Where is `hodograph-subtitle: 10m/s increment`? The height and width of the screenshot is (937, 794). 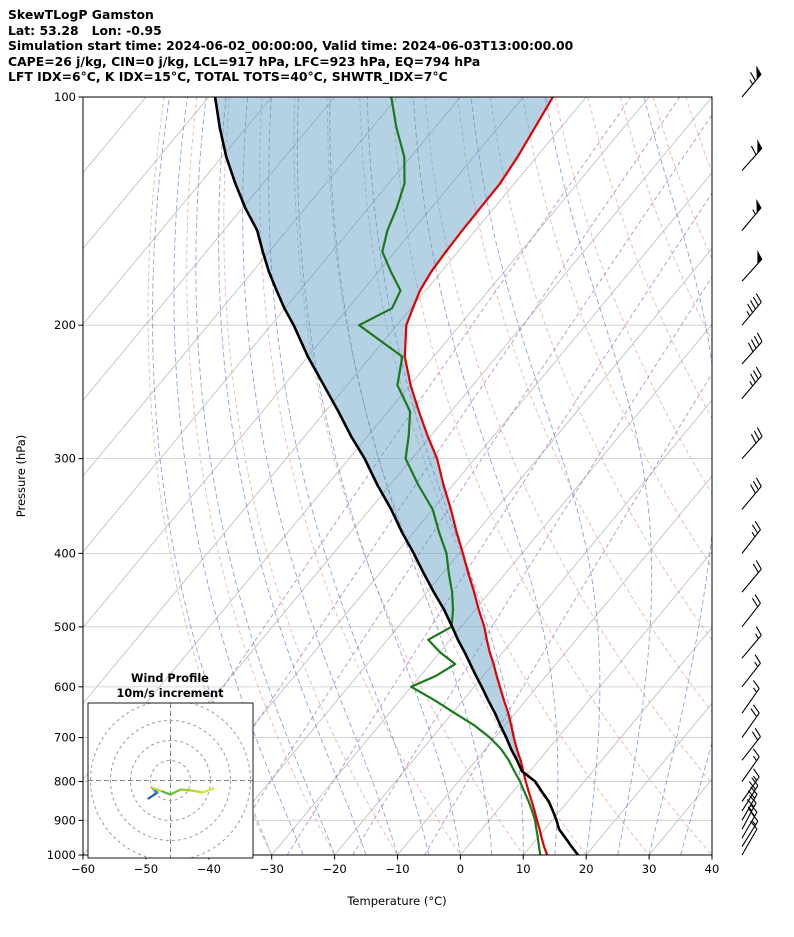 hodograph-subtitle: 10m/s increment is located at coordinates (171, 693).